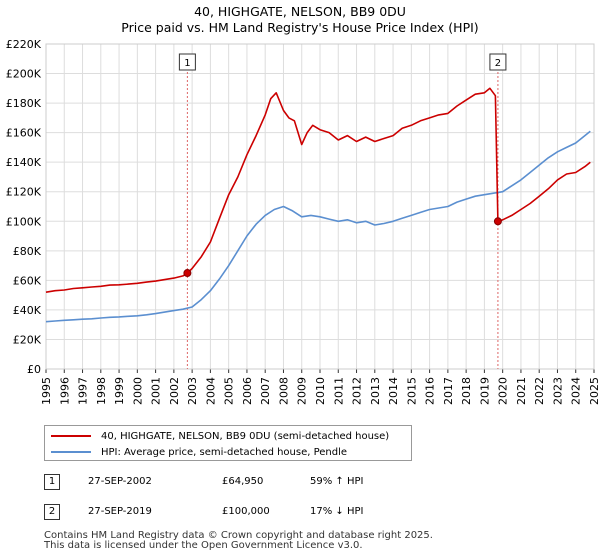 This screenshot has width=600, height=560. What do you see at coordinates (137, 391) in the screenshot?
I see `x-tick-label: 2000` at bounding box center [137, 391].